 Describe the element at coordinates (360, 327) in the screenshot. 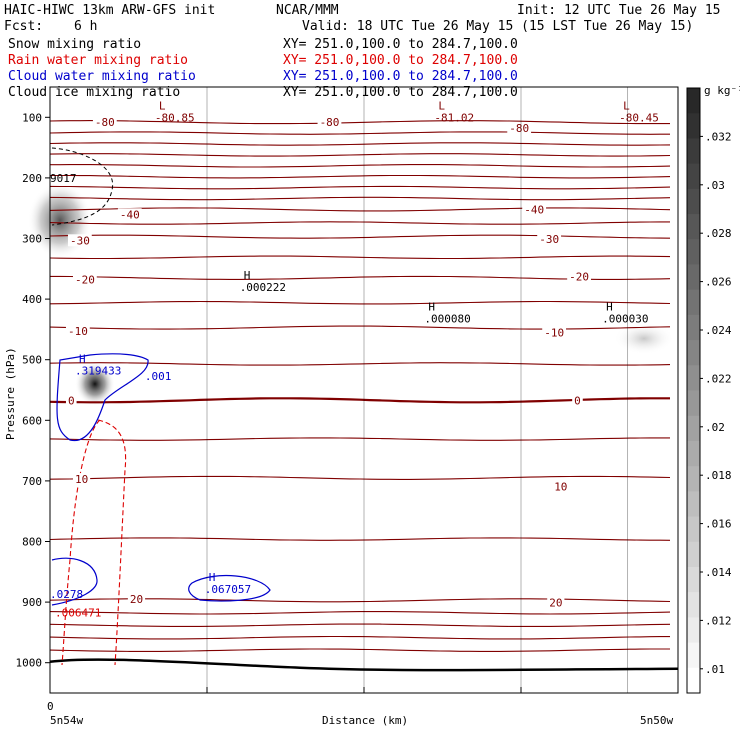

I see `isotherm--10` at that location.